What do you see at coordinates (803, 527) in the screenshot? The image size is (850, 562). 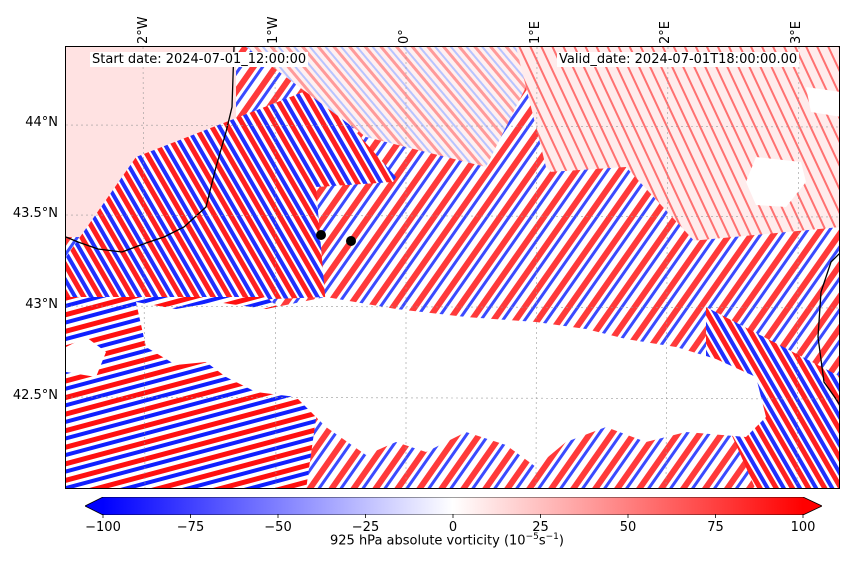 I see `colorbar-tick-label: 100` at bounding box center [803, 527].